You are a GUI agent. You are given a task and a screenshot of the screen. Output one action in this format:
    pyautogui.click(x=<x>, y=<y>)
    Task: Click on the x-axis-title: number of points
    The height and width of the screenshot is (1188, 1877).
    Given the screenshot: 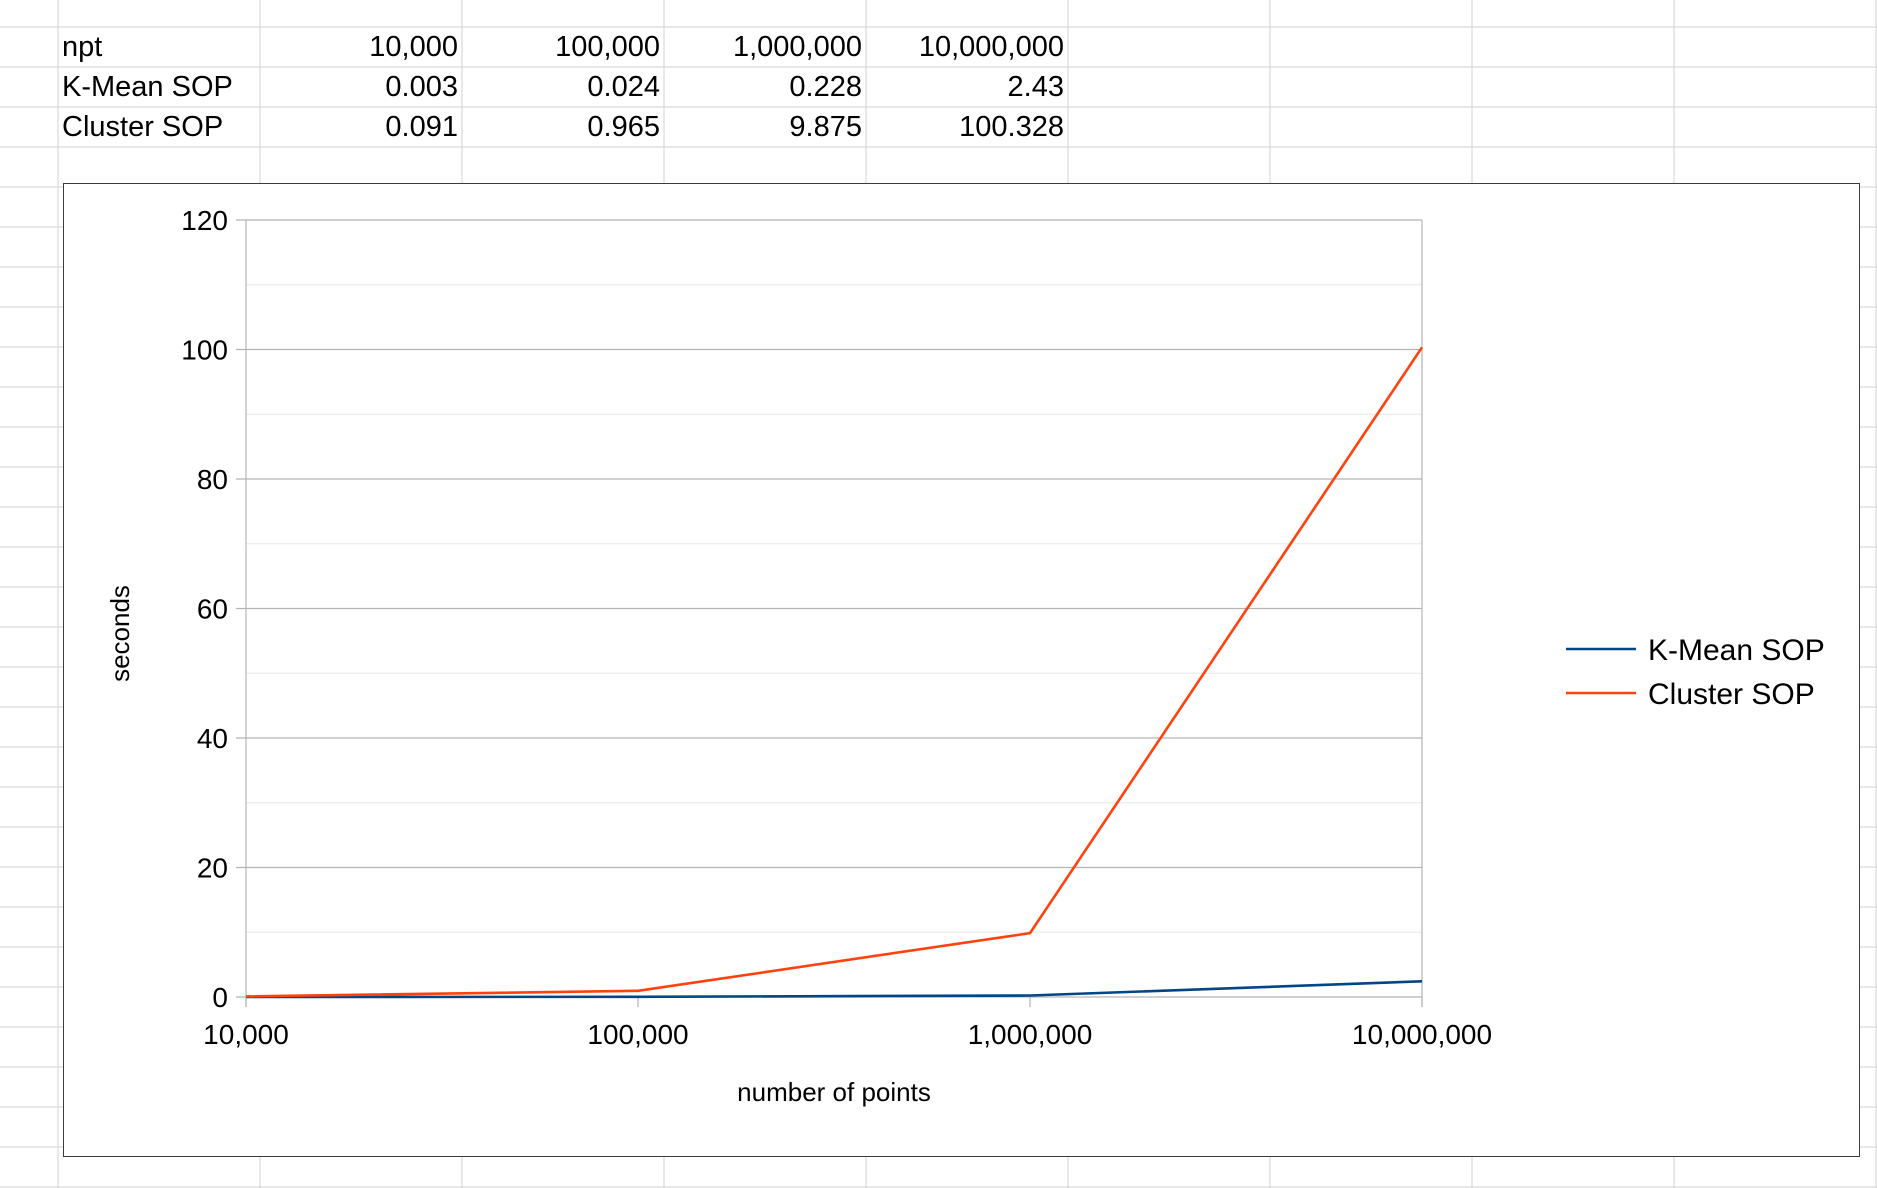 What is the action you would take?
    pyautogui.click(x=834, y=1092)
    